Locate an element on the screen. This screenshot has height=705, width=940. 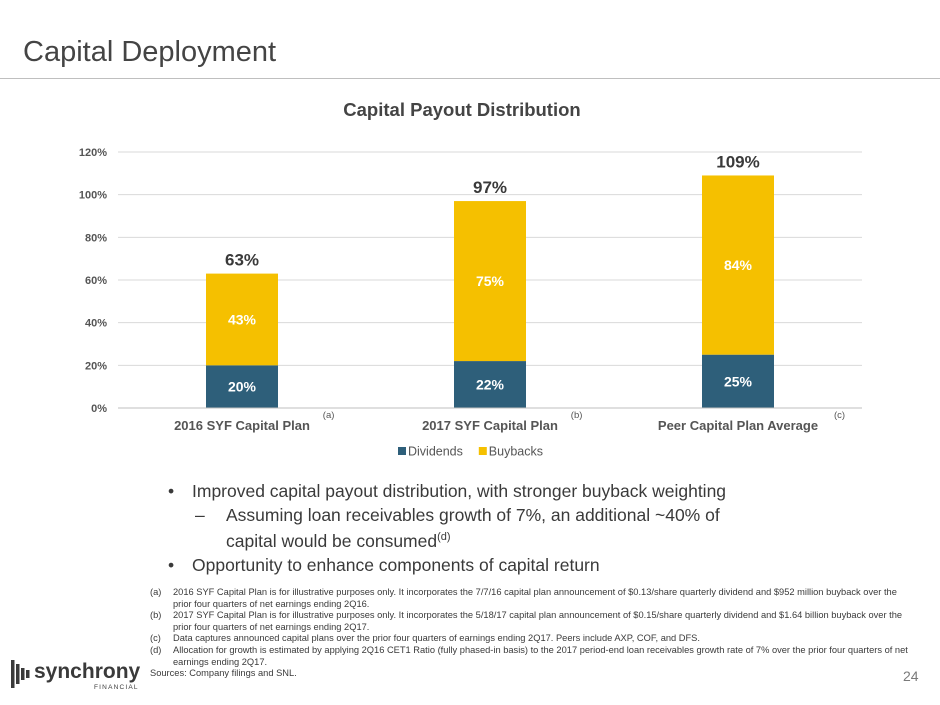
legend-label: Dividends is located at coordinates (435, 452).